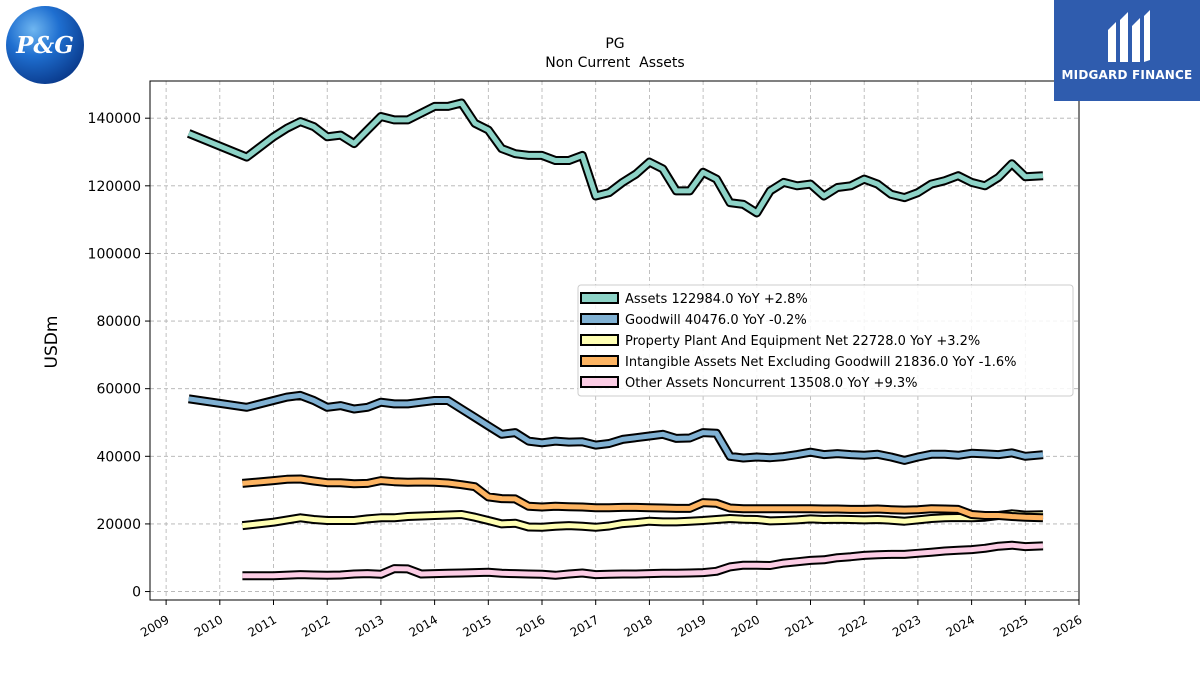 The image size is (1200, 675). Describe the element at coordinates (745, 625) in the screenshot. I see `x-tick-label: 2020` at that location.